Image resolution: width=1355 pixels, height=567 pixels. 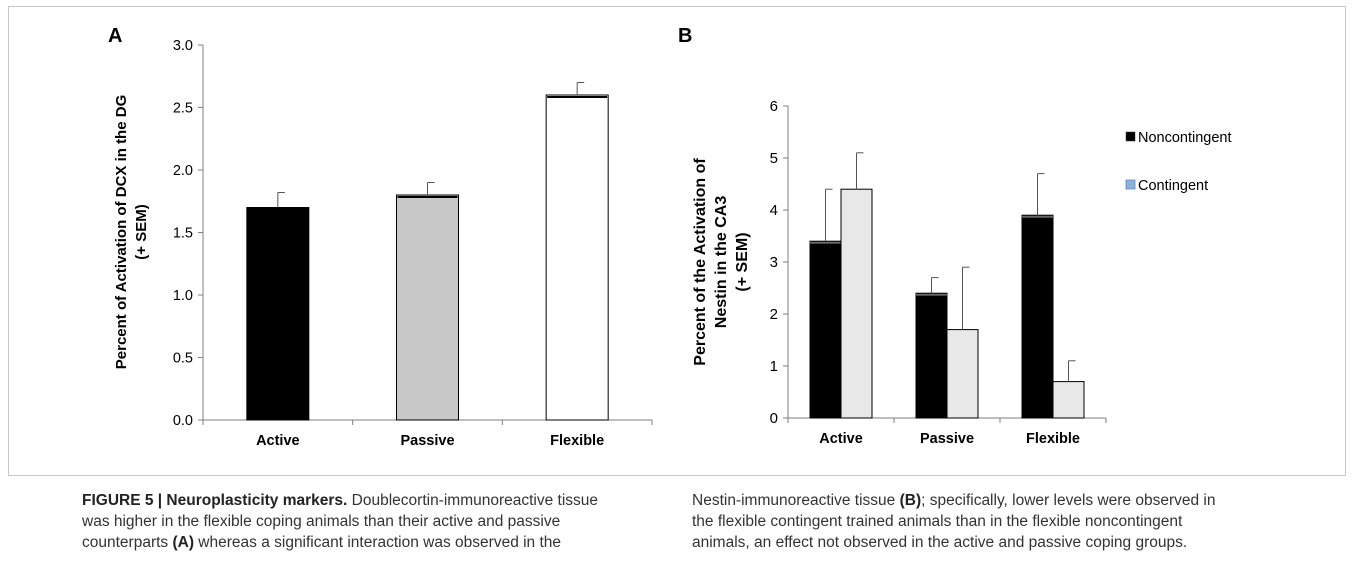 What do you see at coordinates (427, 307) in the screenshot?
I see `chart-a-bar-passive` at bounding box center [427, 307].